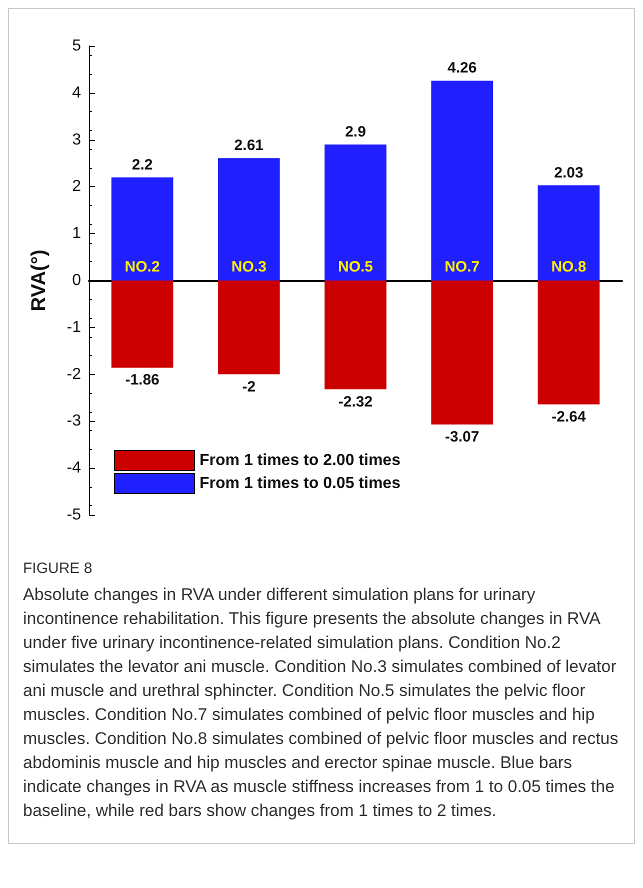  Describe the element at coordinates (300, 483) in the screenshot. I see `legend-label: From 1 times to 0.05 times` at that location.